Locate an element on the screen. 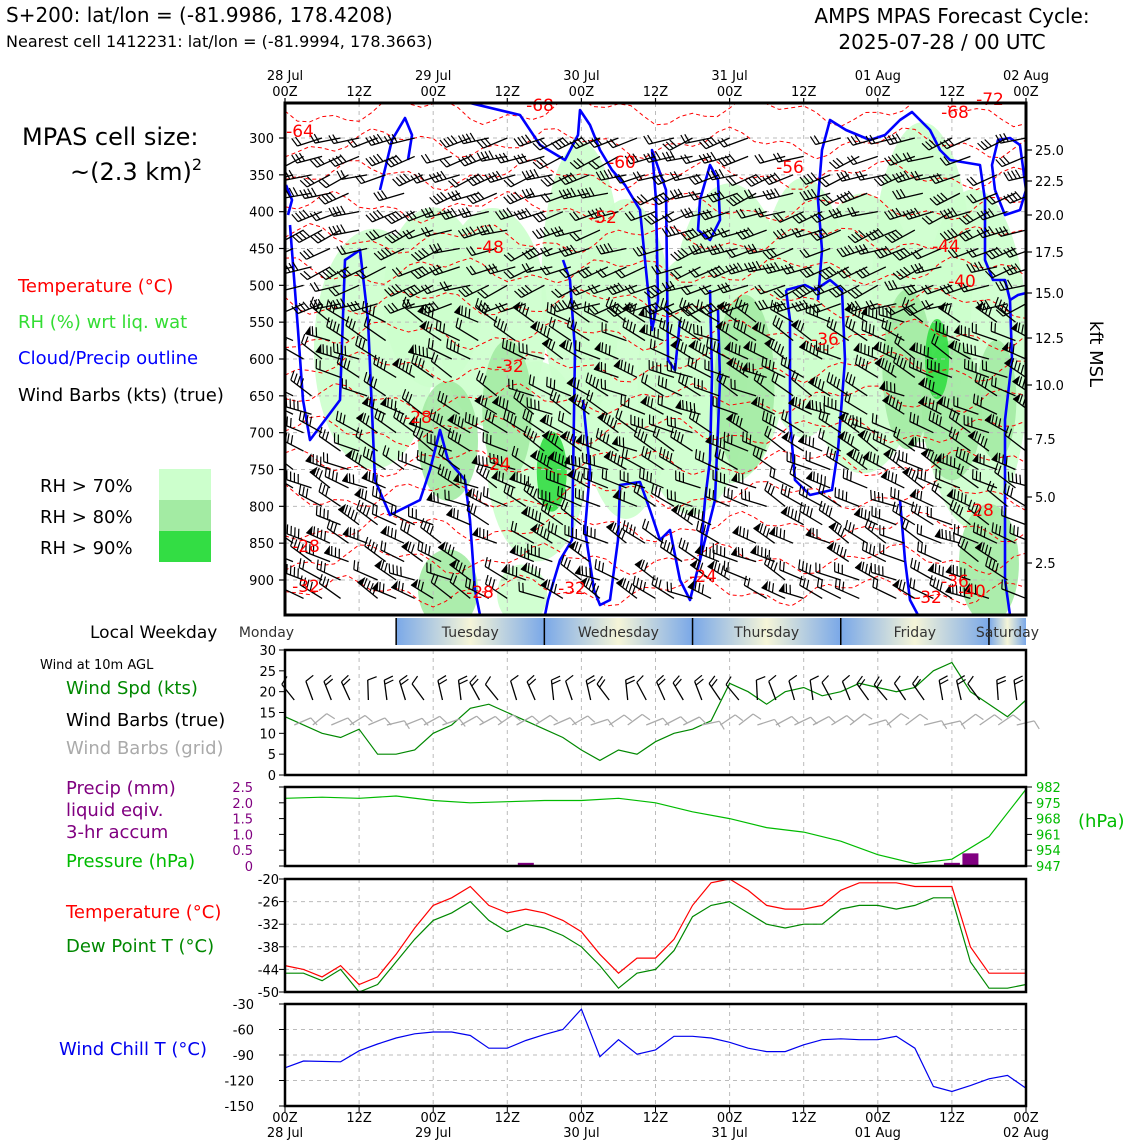  top-date-label: 31 Jul is located at coordinates (729, 76).